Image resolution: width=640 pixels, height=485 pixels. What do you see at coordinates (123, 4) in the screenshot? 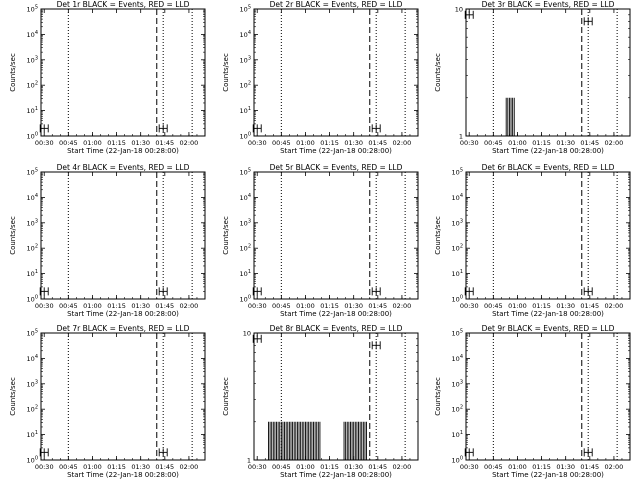
I see `panel-title: Det 1r BLACK = Events, RED = LLD` at bounding box center [123, 4].